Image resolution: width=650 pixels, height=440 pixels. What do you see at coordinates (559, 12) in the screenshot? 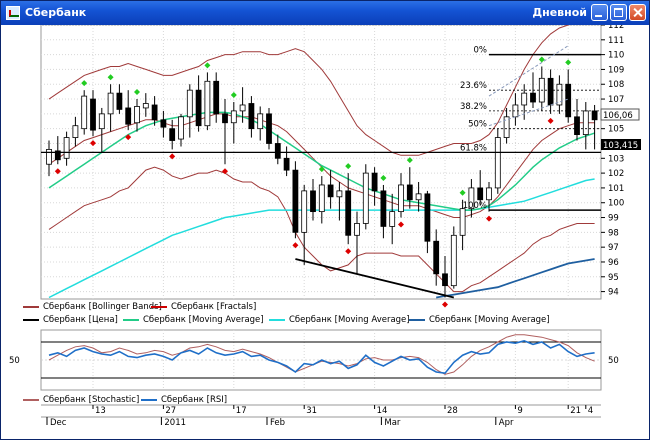
I see `period-label: Дневной` at bounding box center [559, 12].